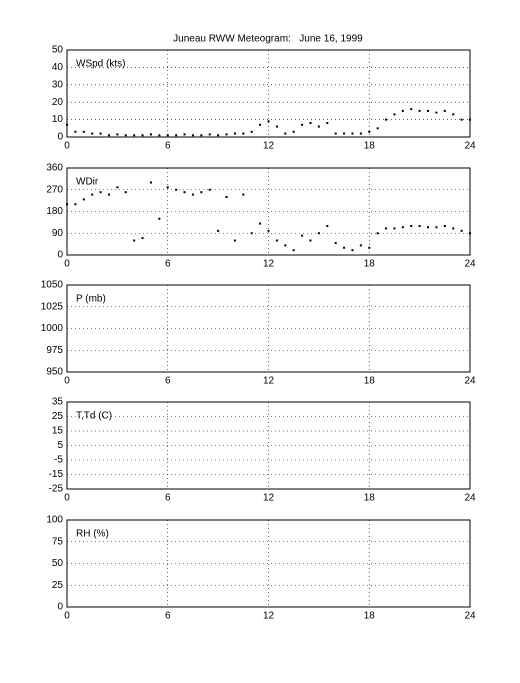  Describe the element at coordinates (87, 182) in the screenshot. I see `y-label: WDir` at that location.